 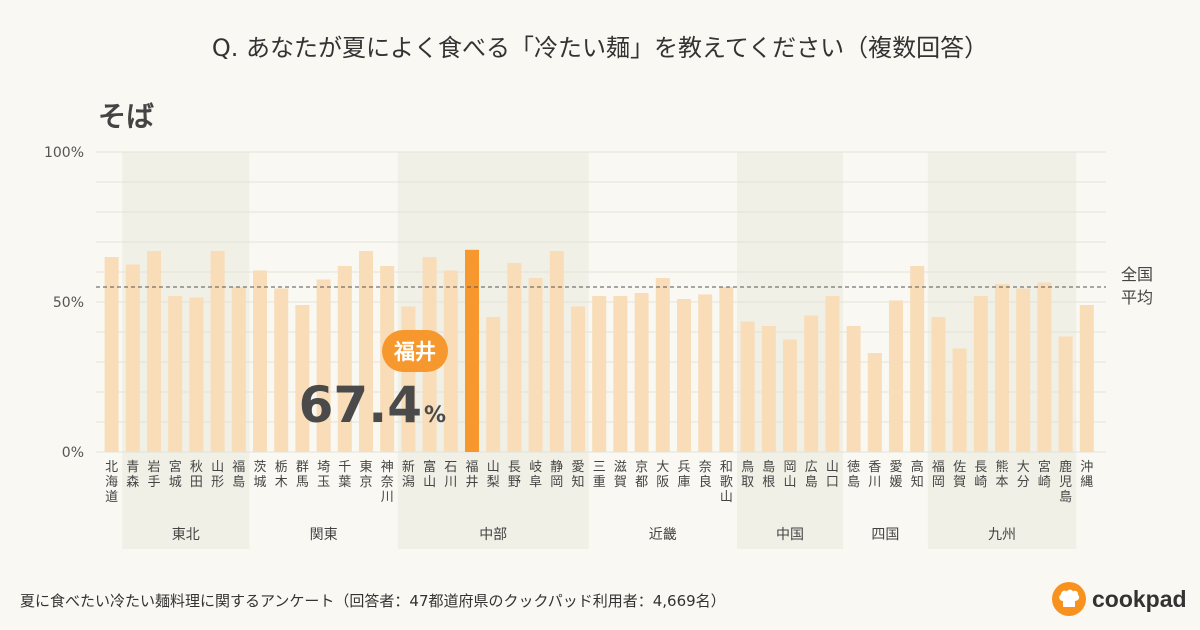 What do you see at coordinates (789, 475) in the screenshot?
I see `x-tick-label: 岡山` at bounding box center [789, 475].